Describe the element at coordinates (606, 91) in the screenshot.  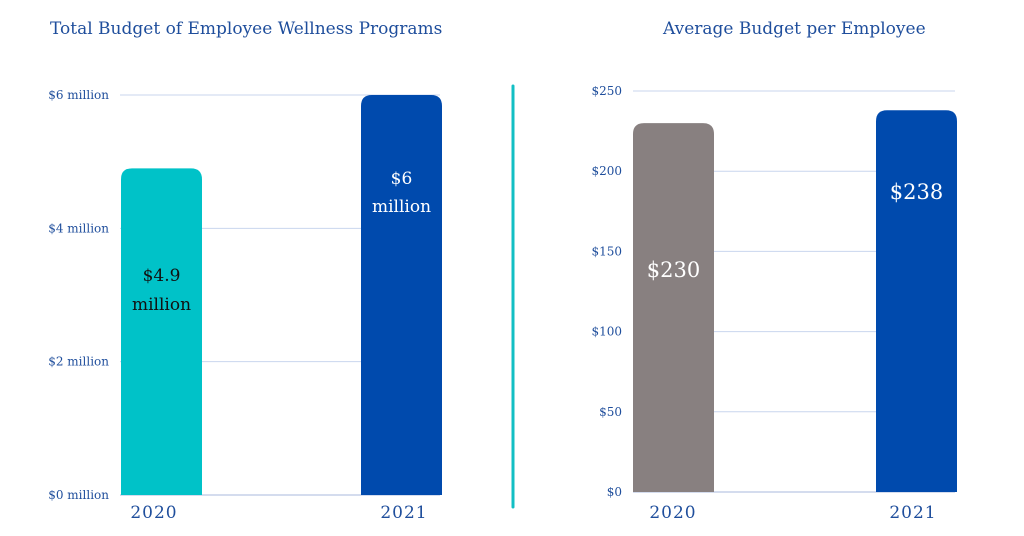
I see `y-tick-label: $250` at that location.